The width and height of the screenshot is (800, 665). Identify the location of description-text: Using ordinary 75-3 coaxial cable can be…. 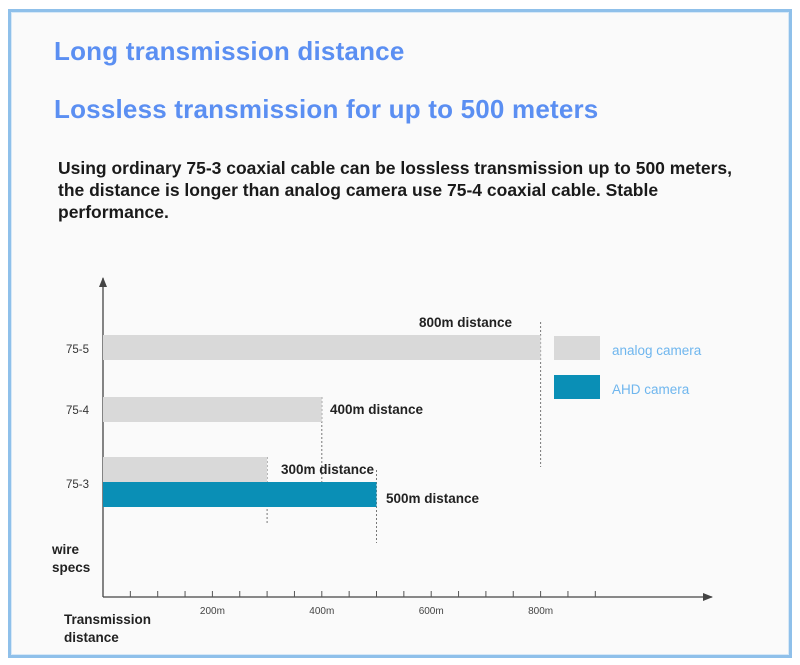
(395, 190).